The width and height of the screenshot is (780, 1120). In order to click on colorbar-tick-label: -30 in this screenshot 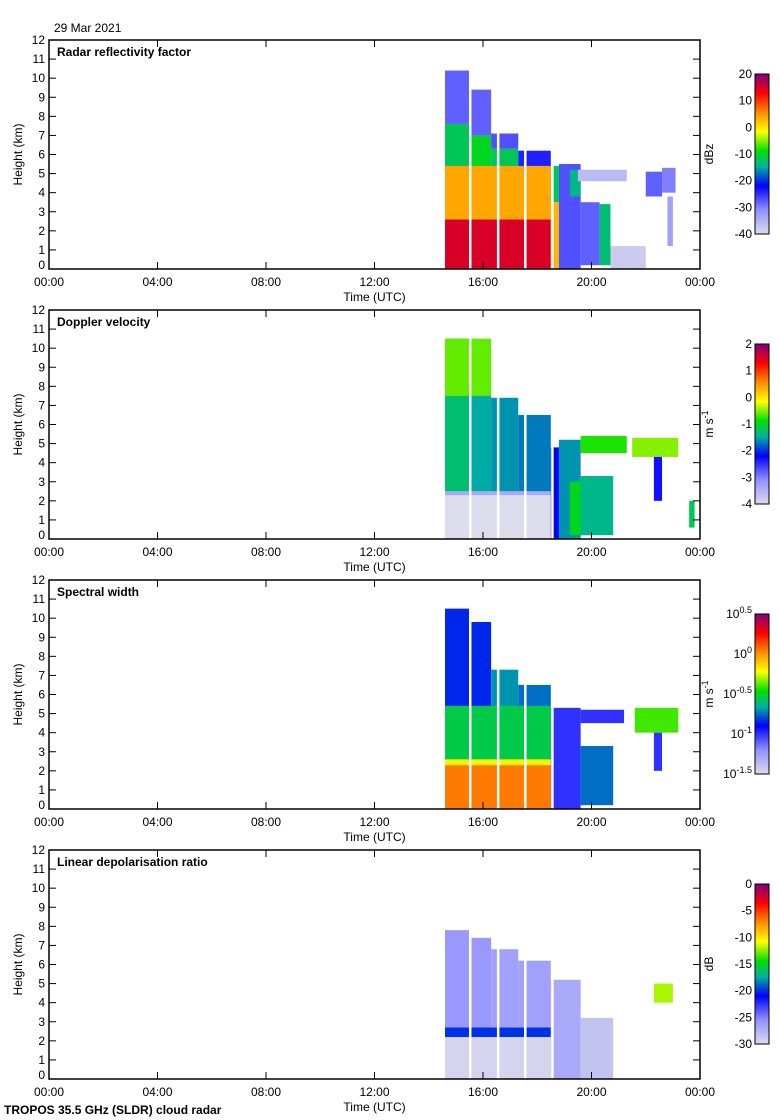, I will do `click(744, 1044)`.